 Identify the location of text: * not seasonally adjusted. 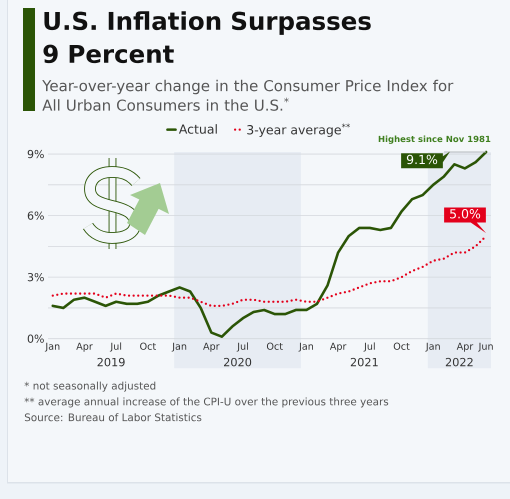
(90, 387).